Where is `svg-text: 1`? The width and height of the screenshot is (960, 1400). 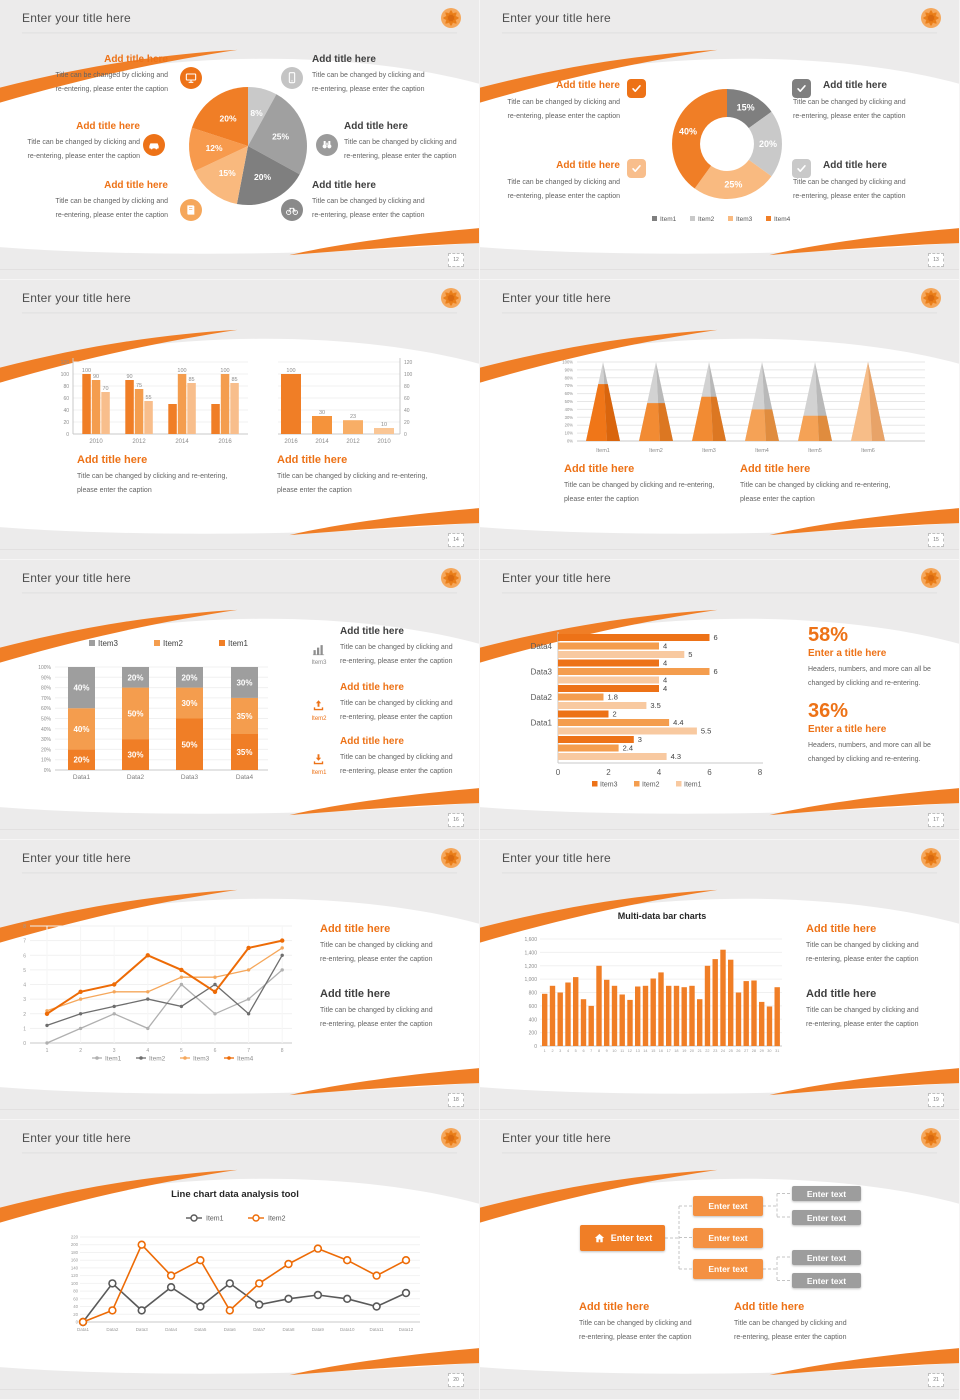 svg-text: 1 is located at coordinates (47, 1051).